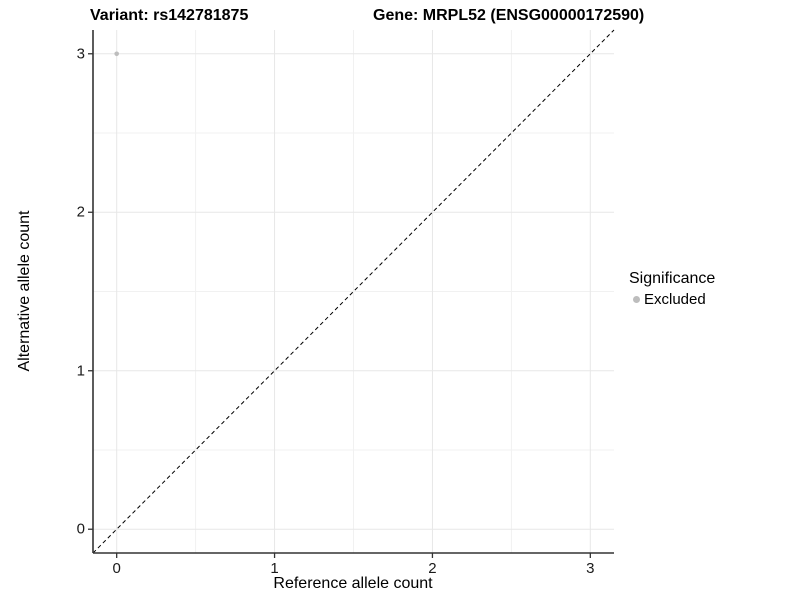 The width and height of the screenshot is (800, 600). I want to click on y-tick-label: 2, so click(80, 212).